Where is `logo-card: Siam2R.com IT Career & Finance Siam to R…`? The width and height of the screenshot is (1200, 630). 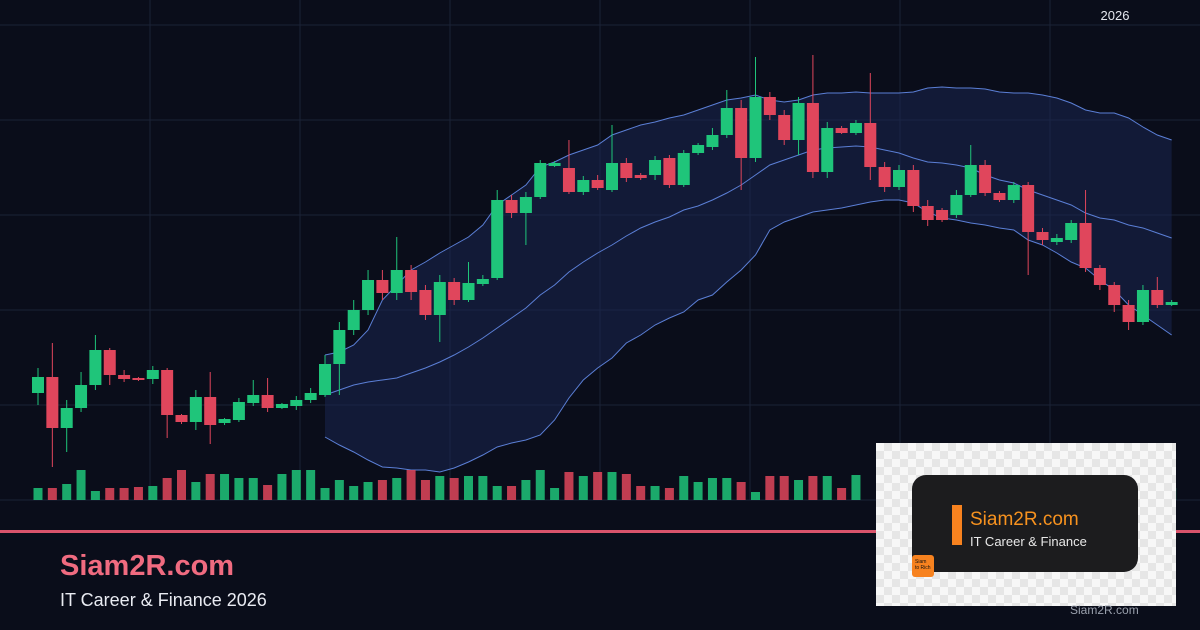 logo-card: Siam2R.com IT Career & Finance Siam to R… is located at coordinates (1026, 524).